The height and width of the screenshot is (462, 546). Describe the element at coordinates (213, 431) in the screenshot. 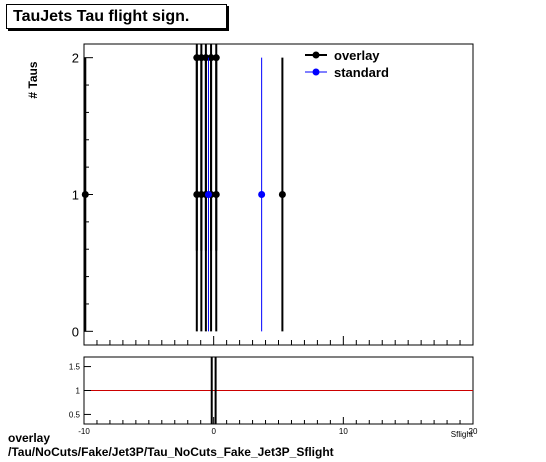

I see `x-tick-label: 0` at that location.